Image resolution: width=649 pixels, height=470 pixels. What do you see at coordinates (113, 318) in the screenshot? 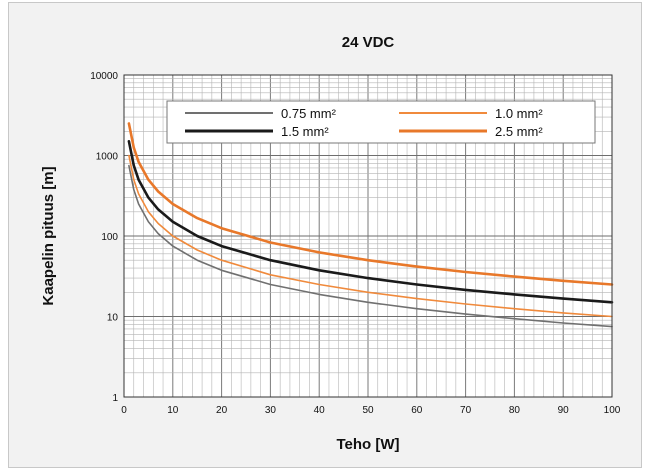
I see `y-tick-label: 10` at bounding box center [113, 318].